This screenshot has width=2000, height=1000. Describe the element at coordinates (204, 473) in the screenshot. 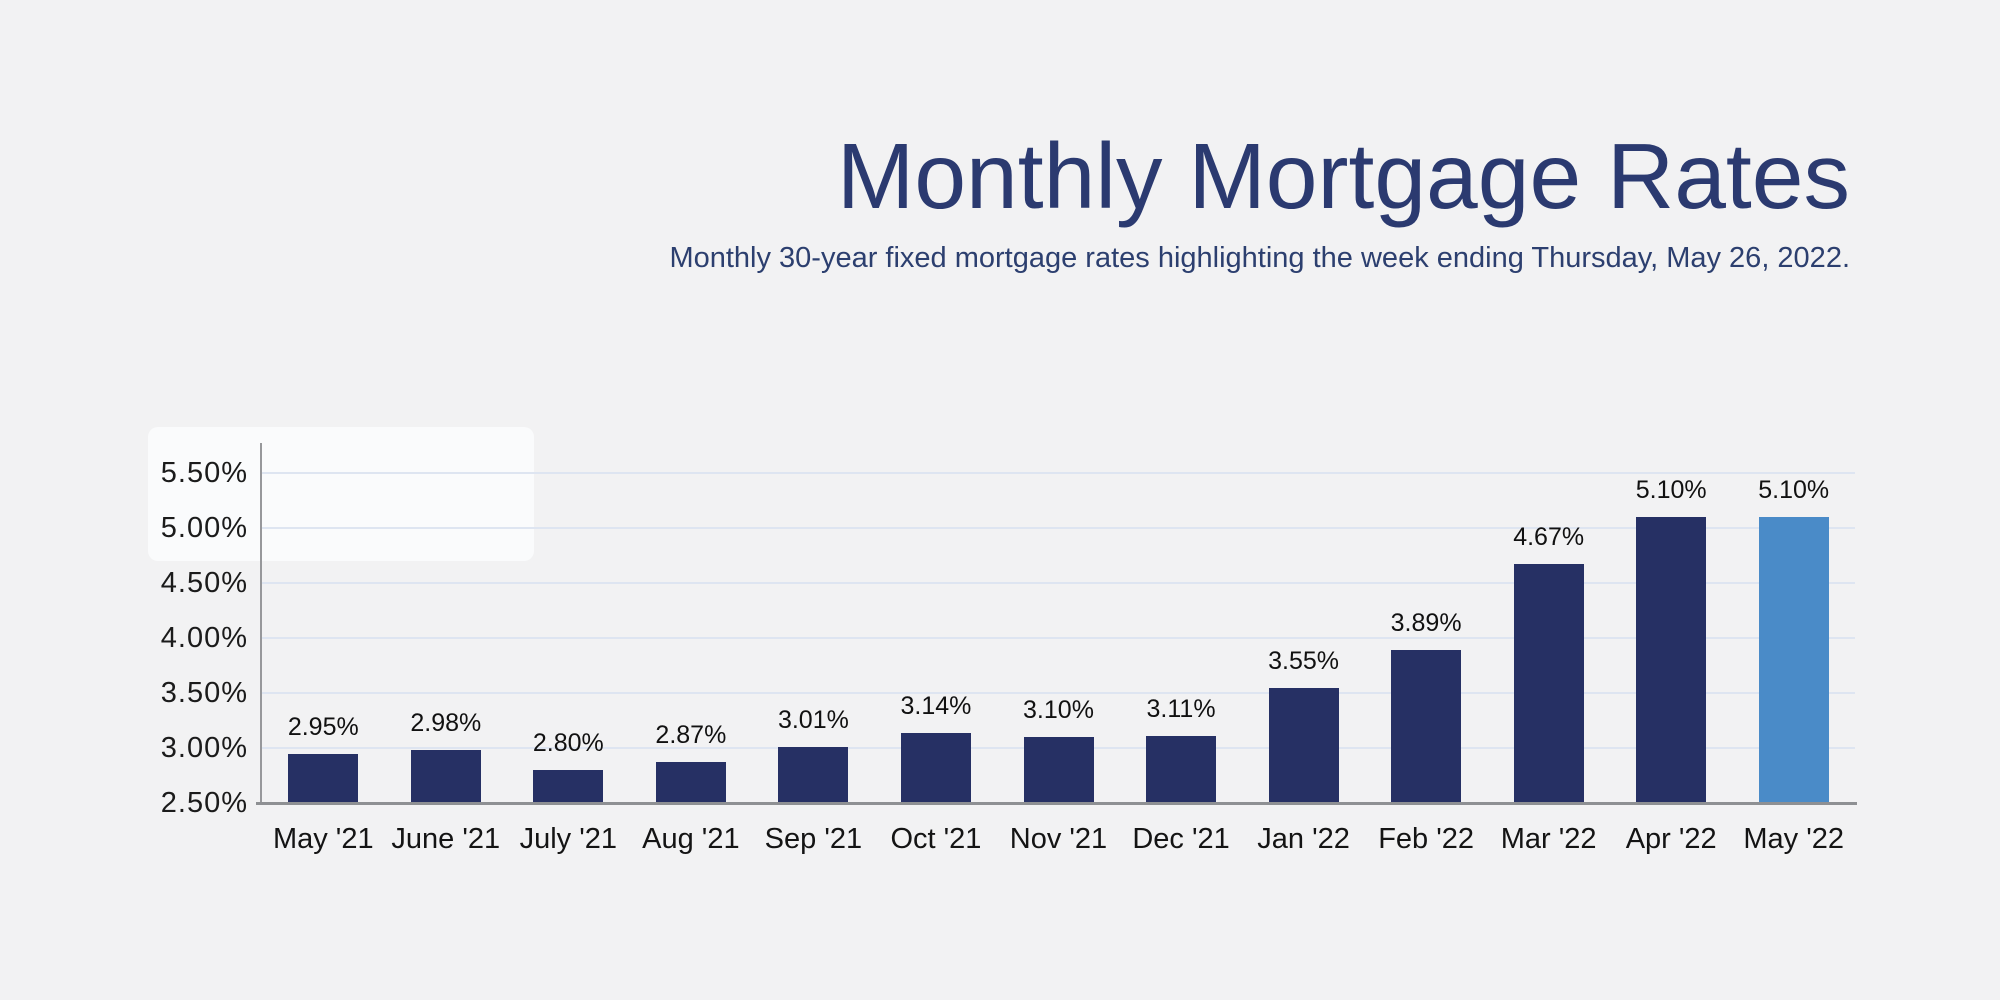

I see `y-axis-tick-label: 5.50%` at that location.